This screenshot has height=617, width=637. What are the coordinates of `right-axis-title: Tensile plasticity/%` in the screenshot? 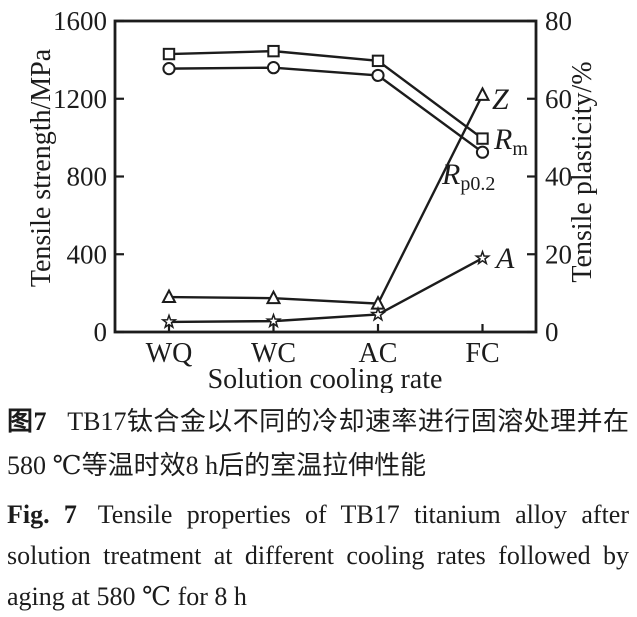 It's located at (582, 171).